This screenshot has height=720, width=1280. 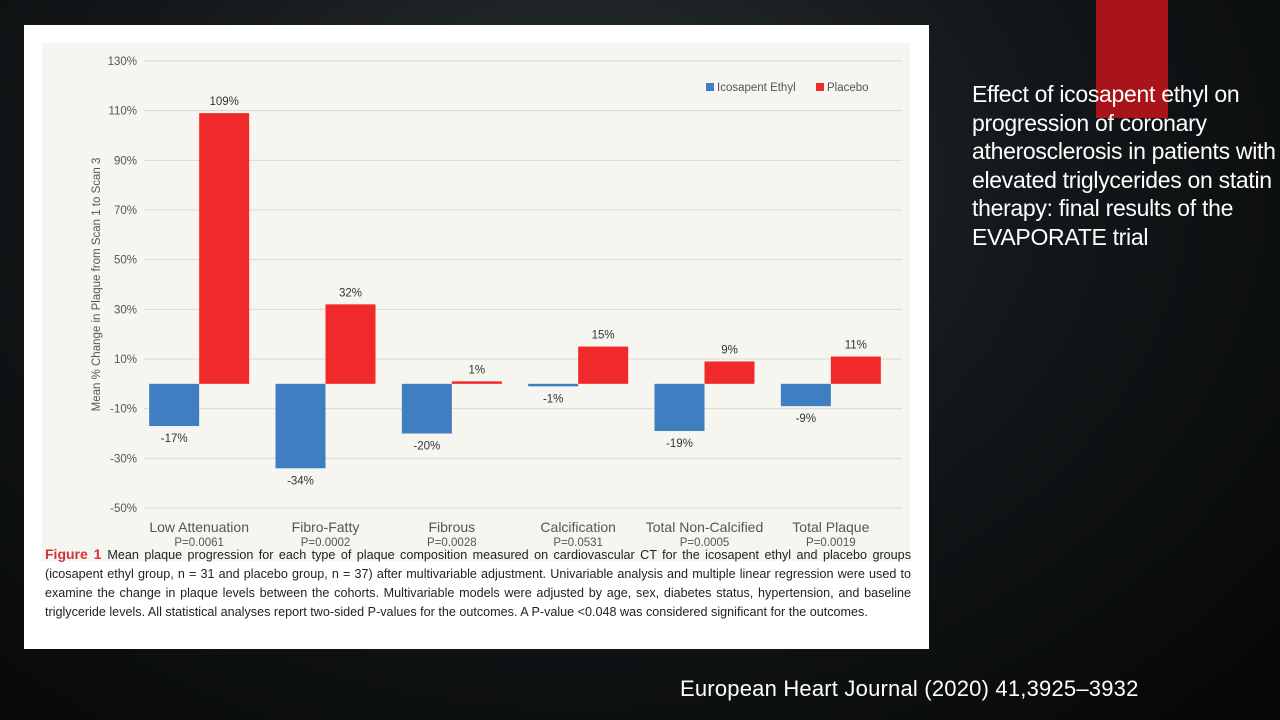 What do you see at coordinates (451, 527) in the screenshot?
I see `category-label: Fibrous` at bounding box center [451, 527].